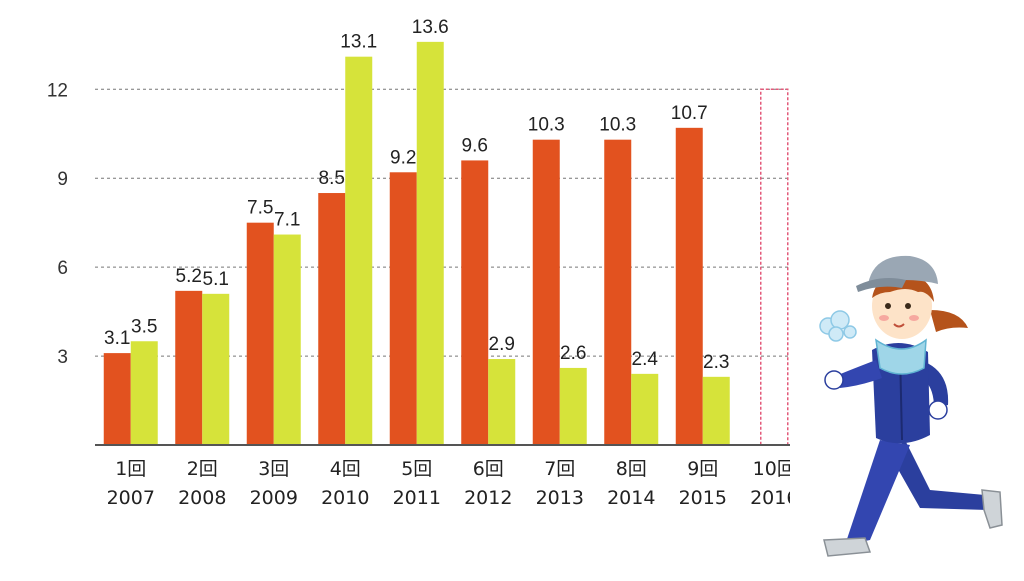  Describe the element at coordinates (488, 469) in the screenshot. I see `x-tick-label-round: 6回` at that location.